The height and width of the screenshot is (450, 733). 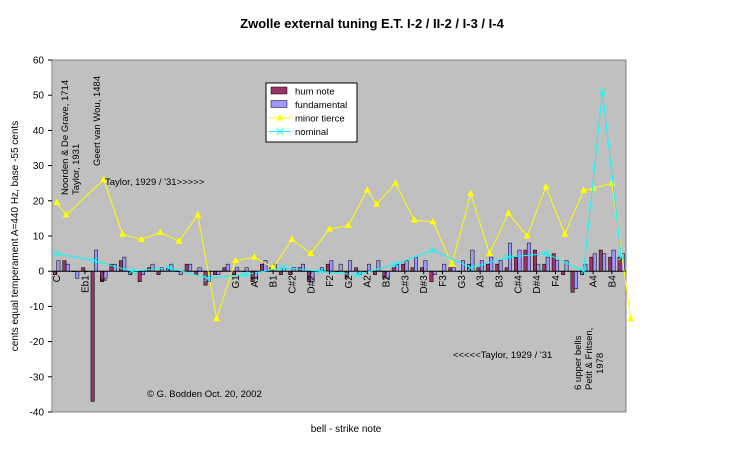 I want to click on legend-label-nominal: nominal, so click(x=311, y=132).